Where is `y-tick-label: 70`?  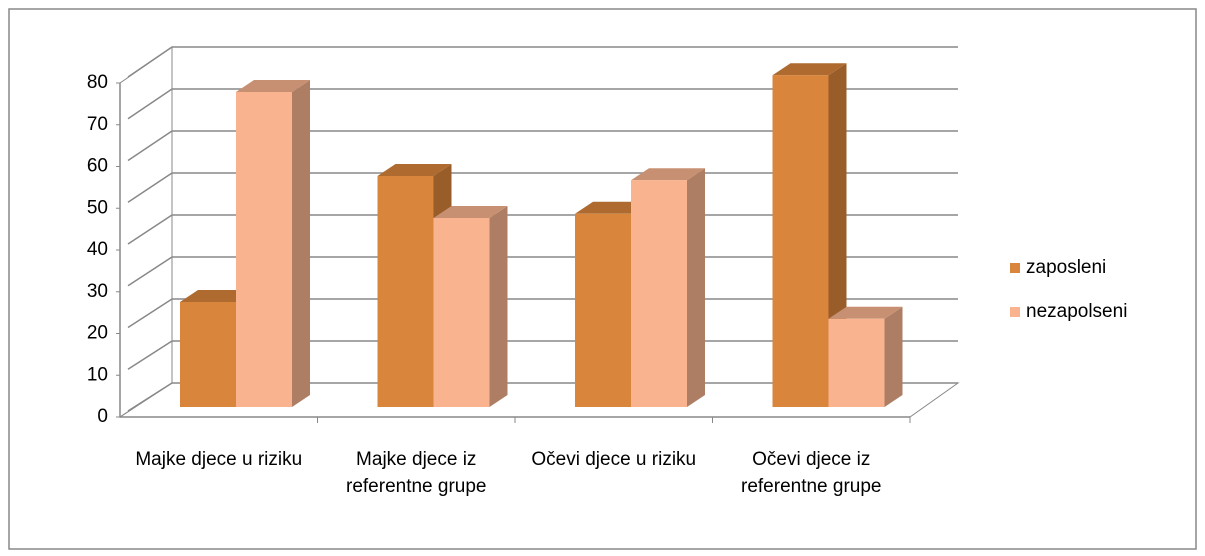
y-tick-label: 70 is located at coordinates (97, 124).